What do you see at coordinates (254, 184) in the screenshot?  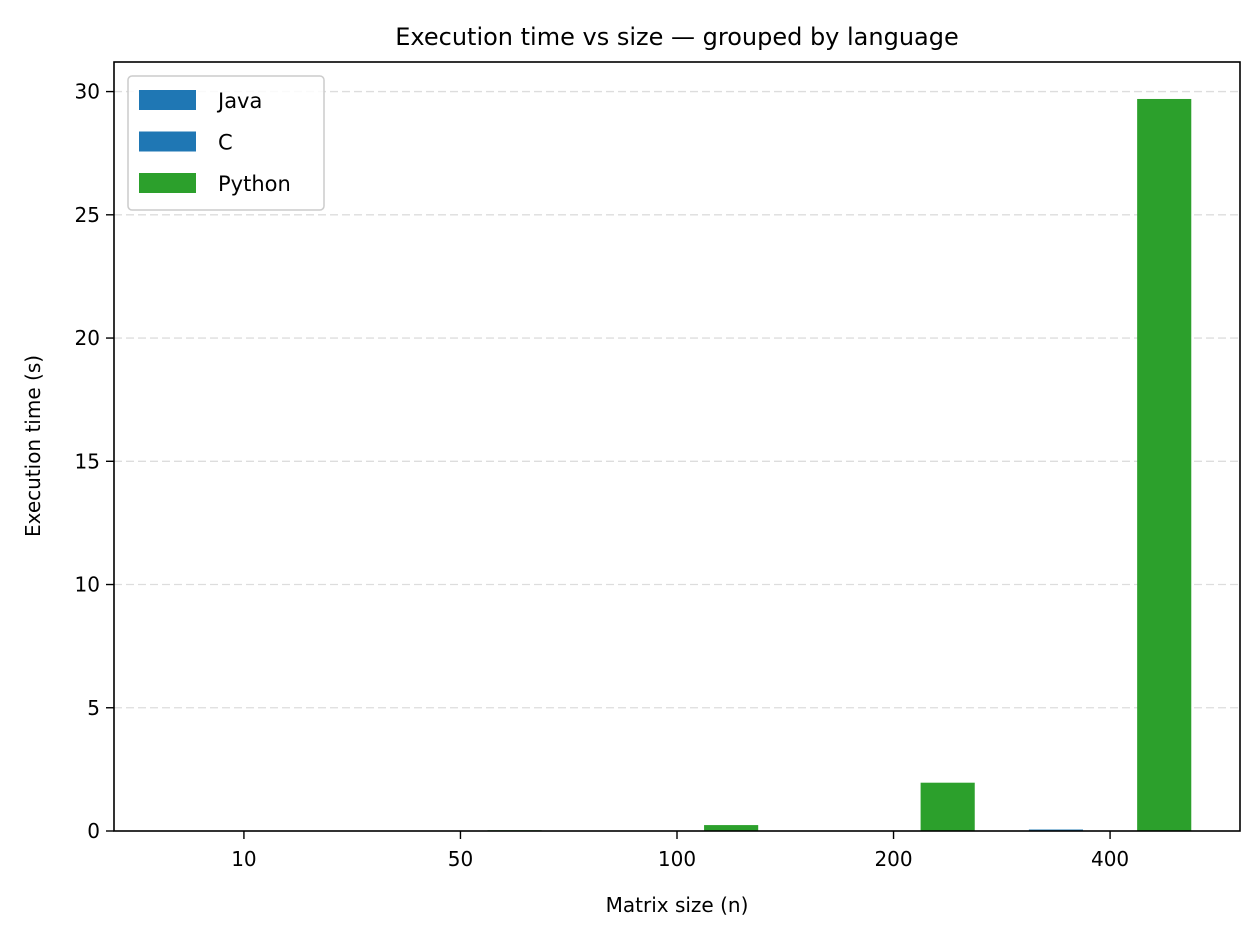 I see `legend-label-python: Python` at bounding box center [254, 184].